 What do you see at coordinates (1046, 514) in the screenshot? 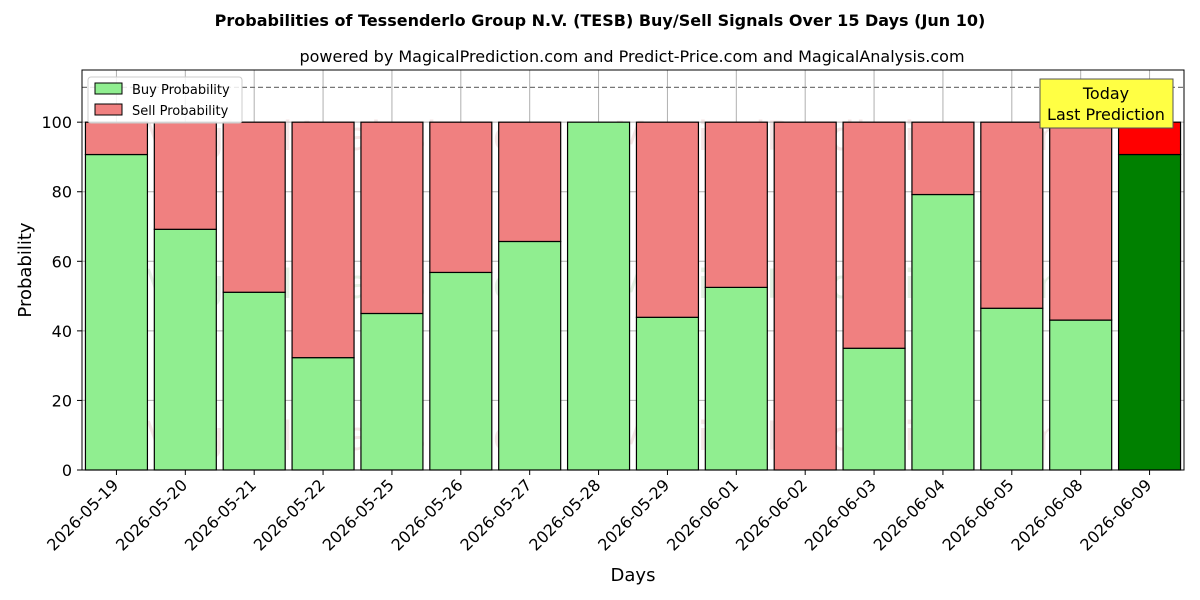
I see `x-tick-label-2026-06-08: 2026-06-08` at bounding box center [1046, 514].